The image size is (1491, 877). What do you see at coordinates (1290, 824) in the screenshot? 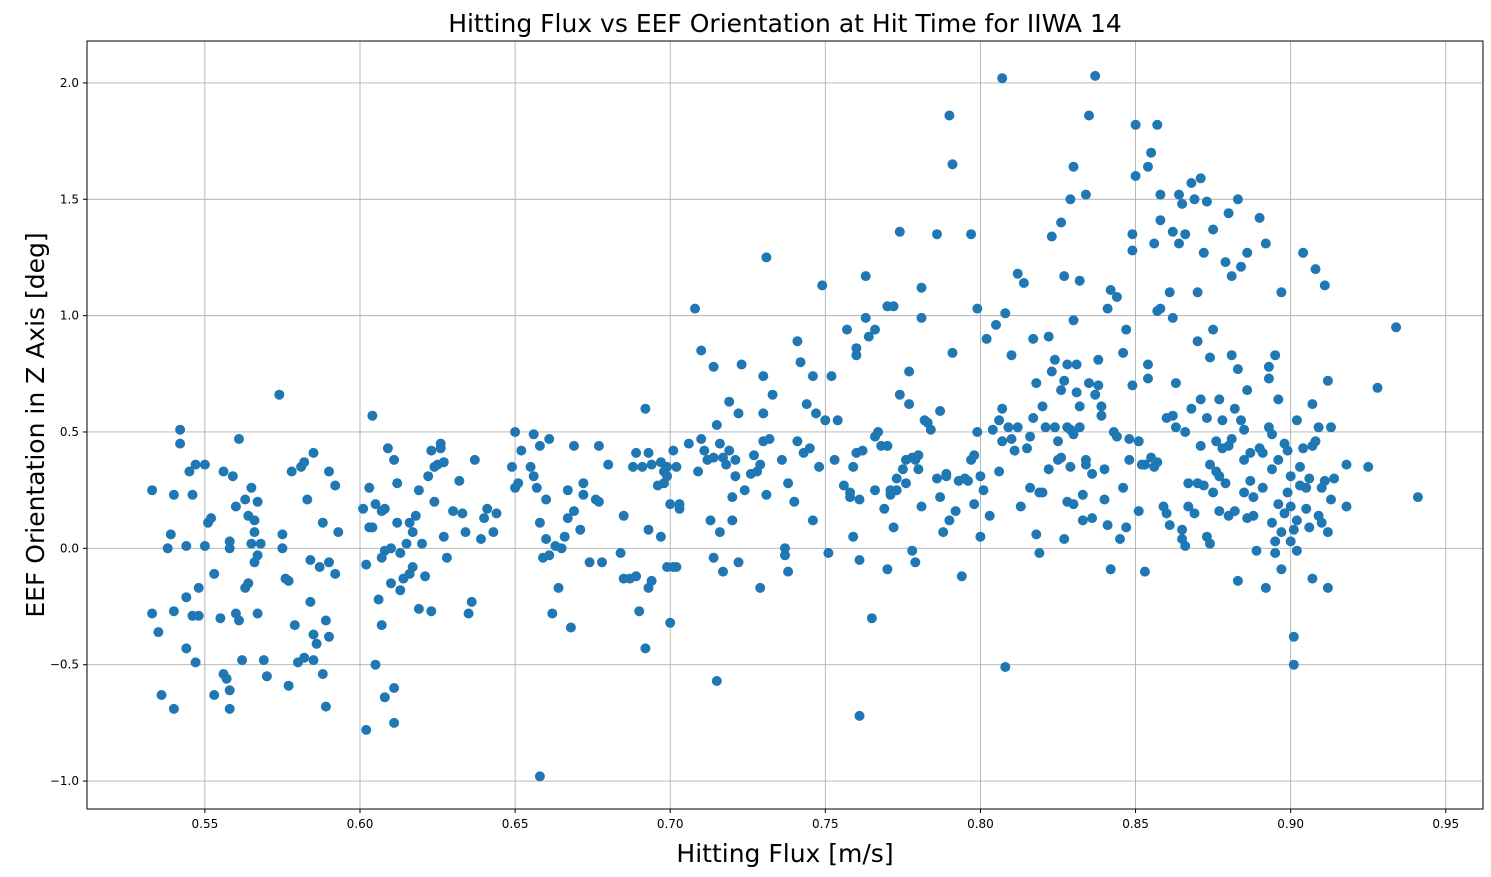
I see `x-tick-label: 0.90` at bounding box center [1290, 824].